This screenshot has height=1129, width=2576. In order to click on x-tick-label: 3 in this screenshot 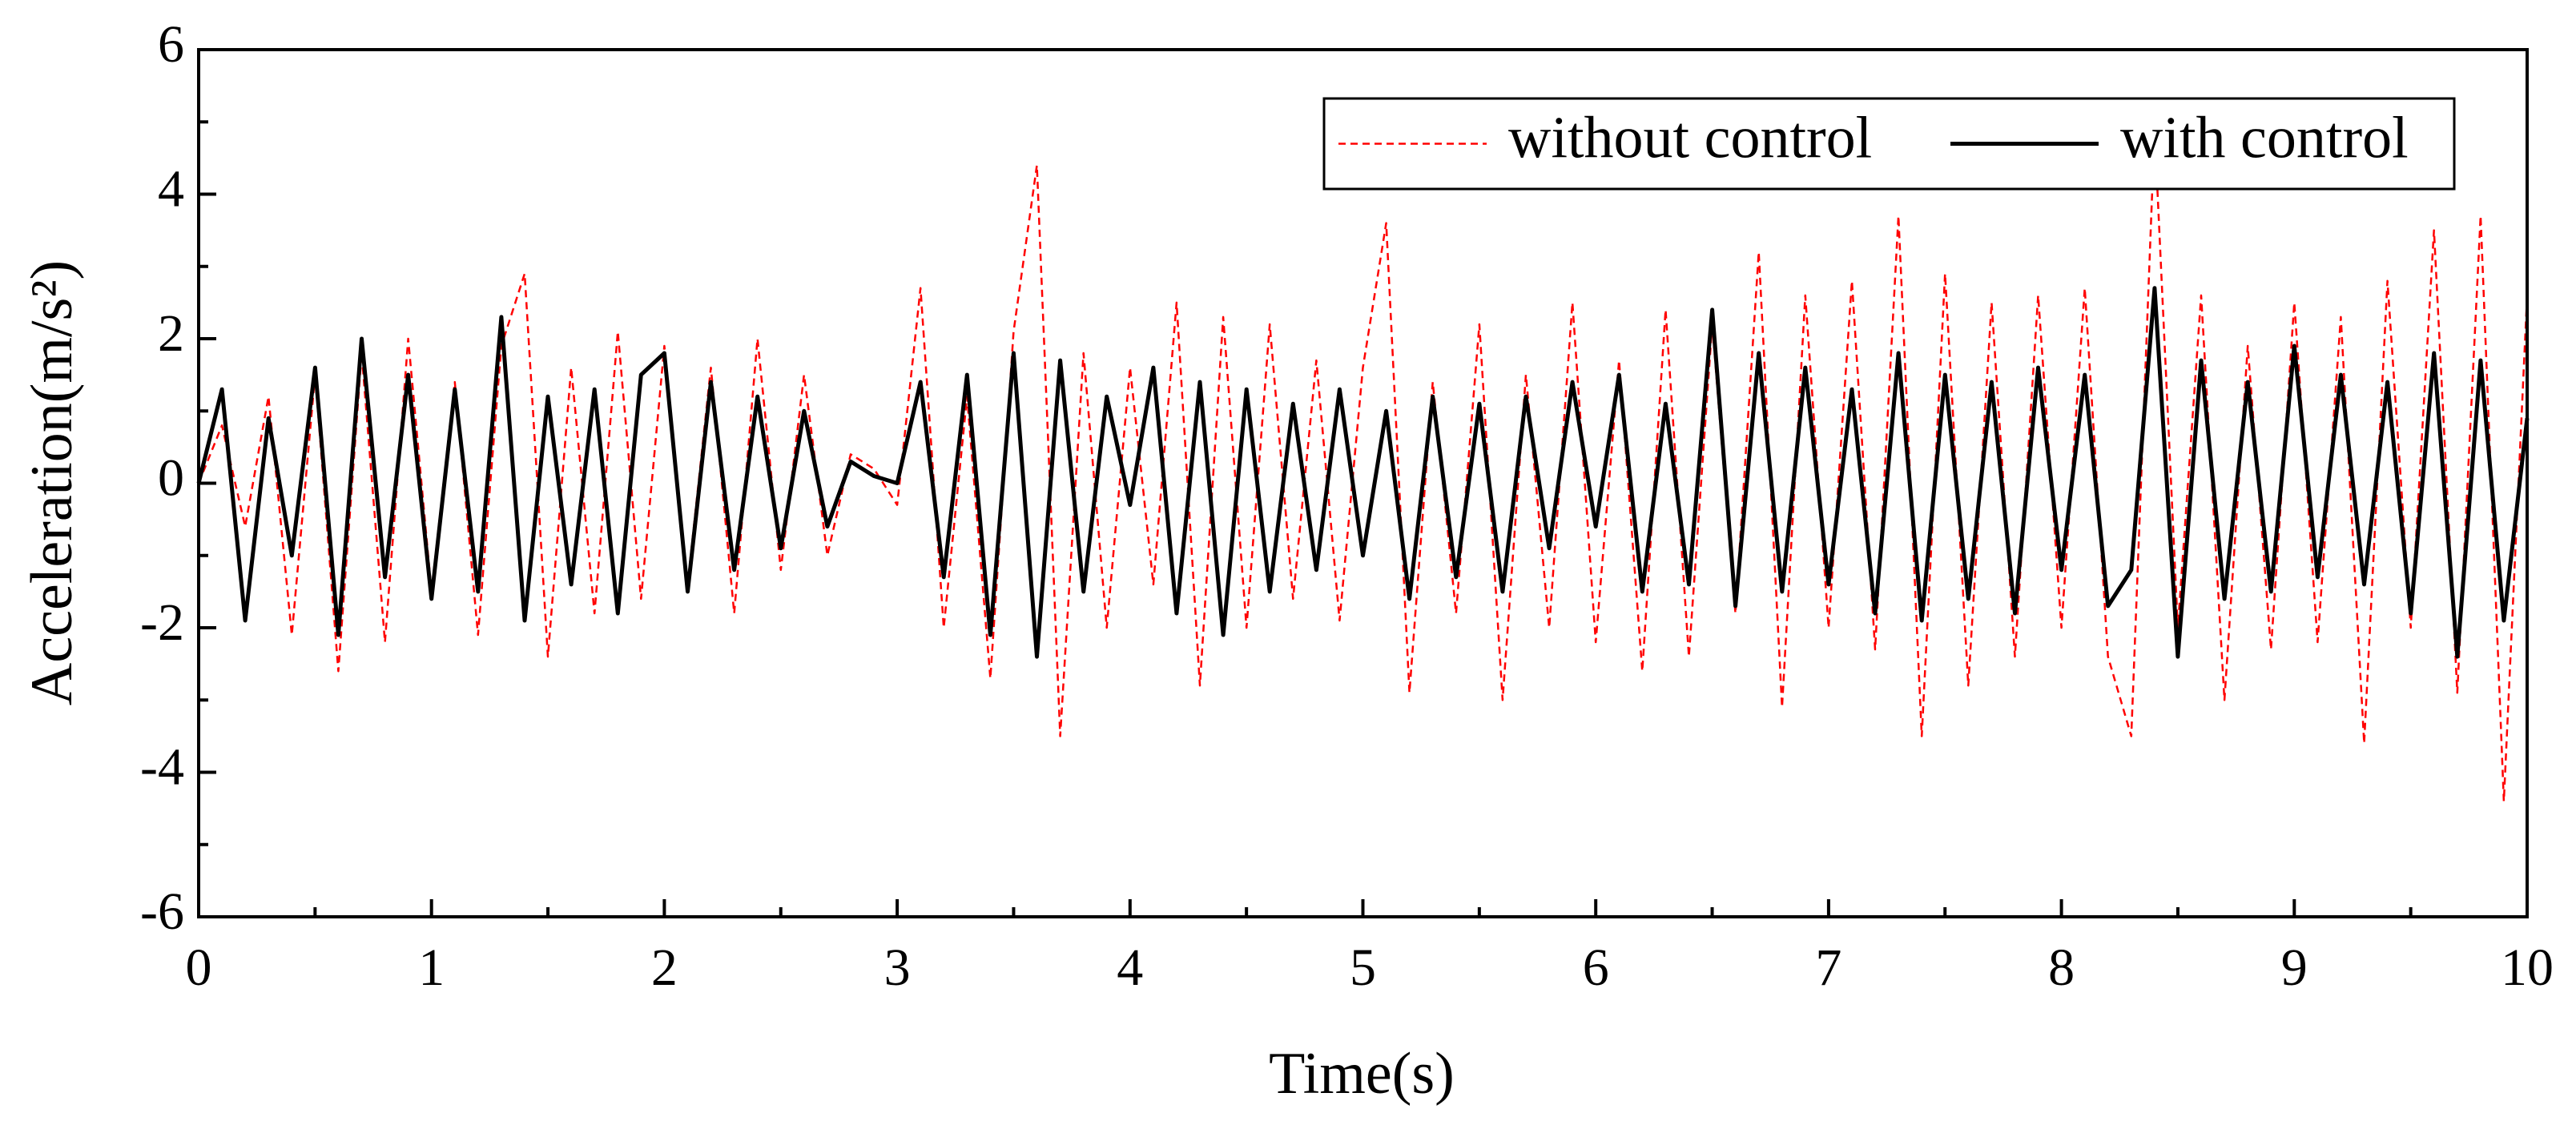, I will do `click(898, 967)`.